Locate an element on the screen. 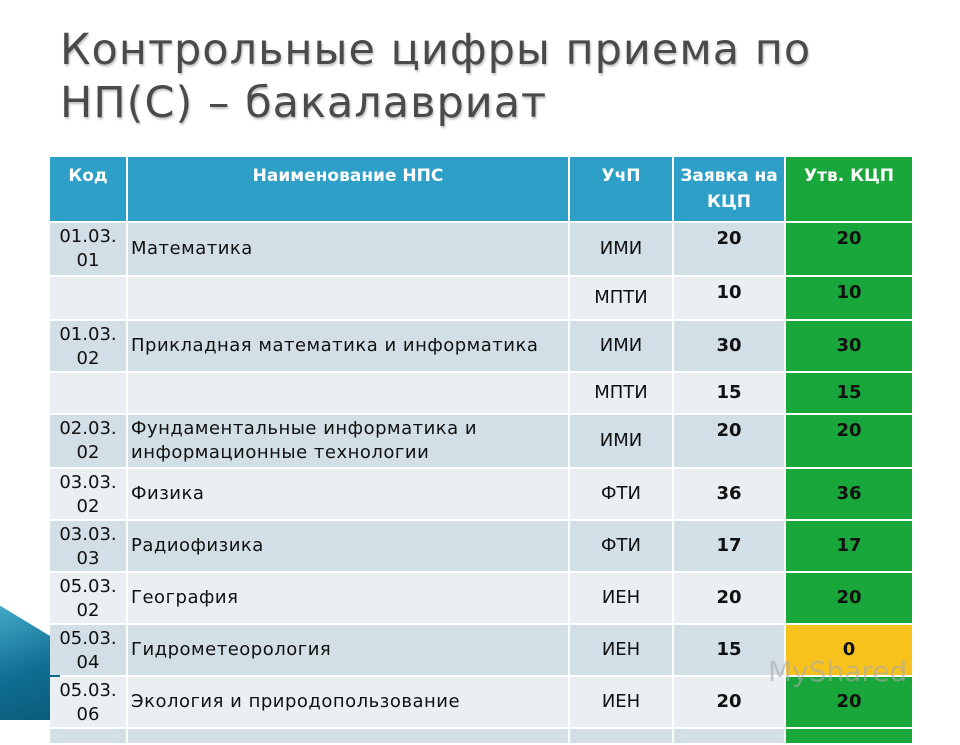 The image size is (960, 745). table-row: 03.03. 02 Физика ФТИ 36 36 is located at coordinates (481, 494).